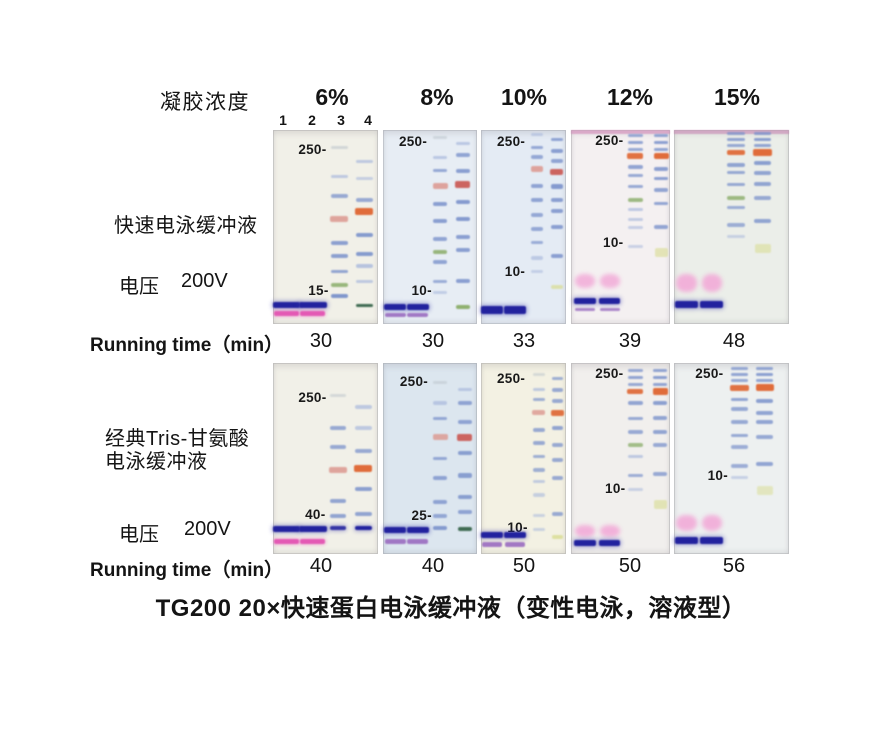  I want to click on gel-dye-front-stripe, so click(731, 132).